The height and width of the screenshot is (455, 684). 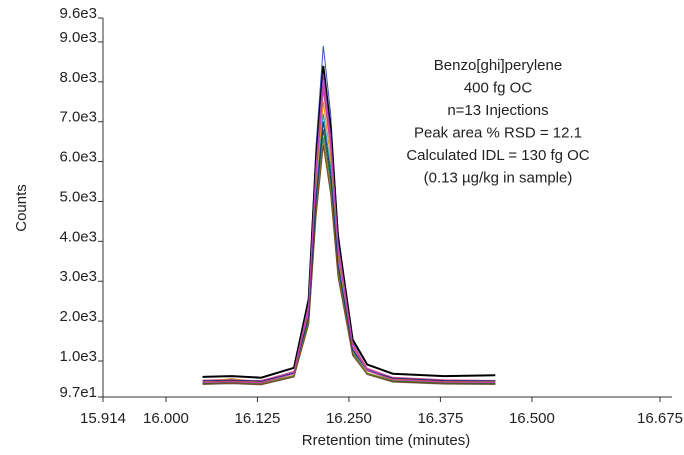 I want to click on y-tick-label: 9.6e3, so click(x=78, y=13).